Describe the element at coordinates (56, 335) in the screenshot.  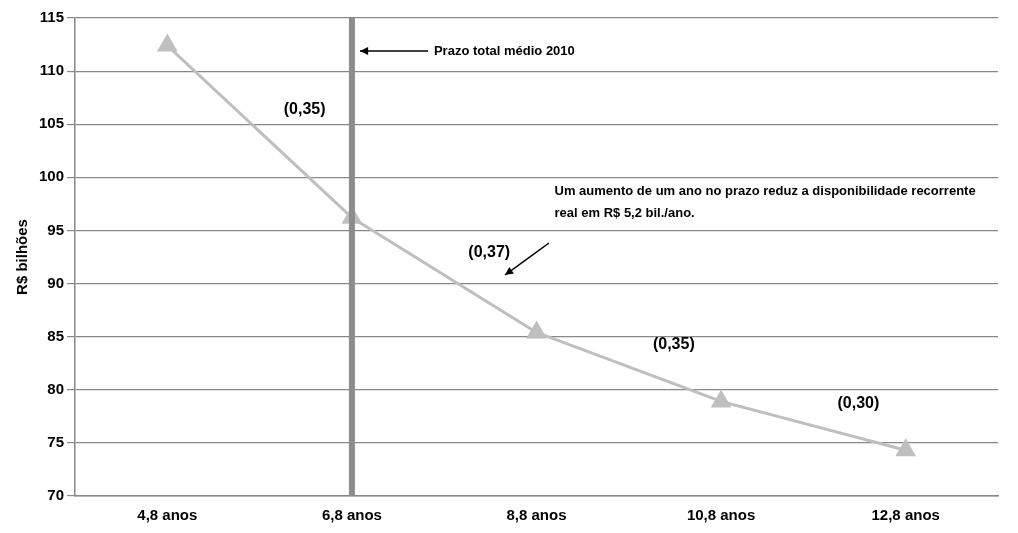
I see `y-tick-label: 85` at that location.